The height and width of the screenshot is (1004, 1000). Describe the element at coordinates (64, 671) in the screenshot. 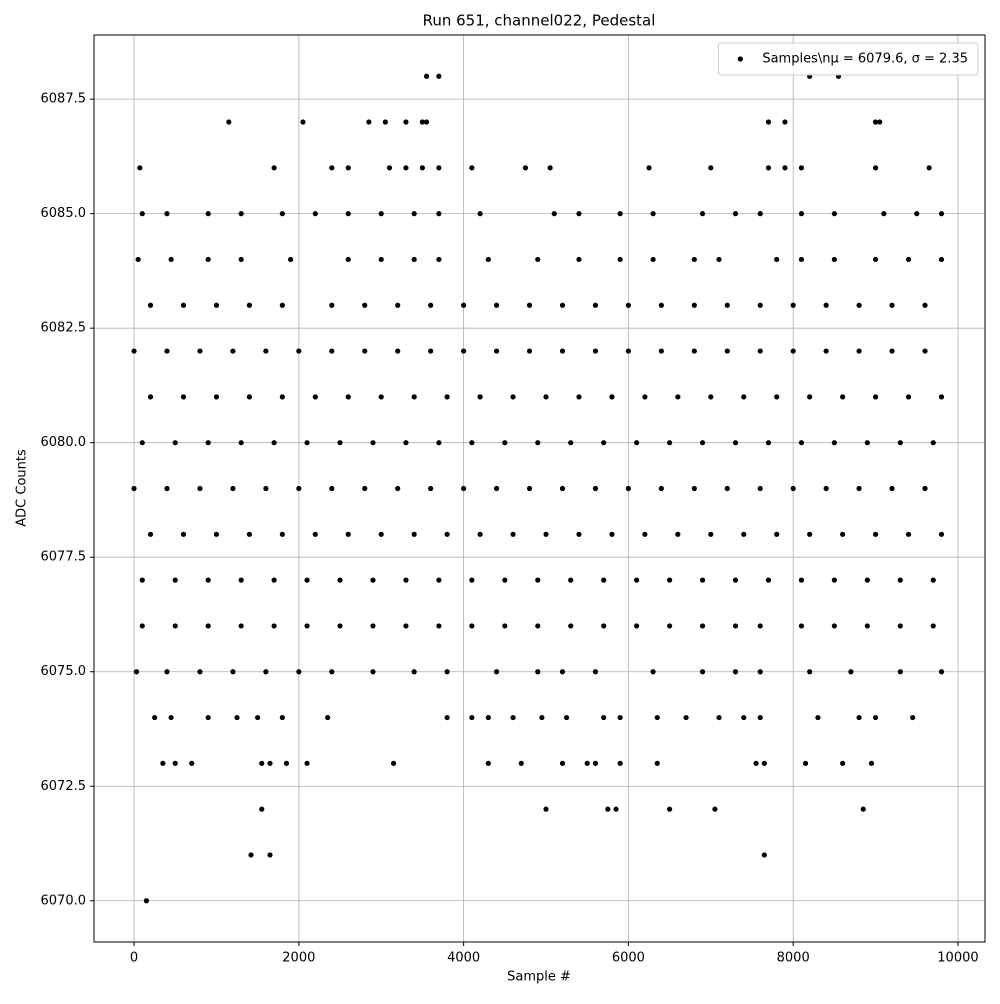

I see `y-tick-label: 6075.0` at that location.